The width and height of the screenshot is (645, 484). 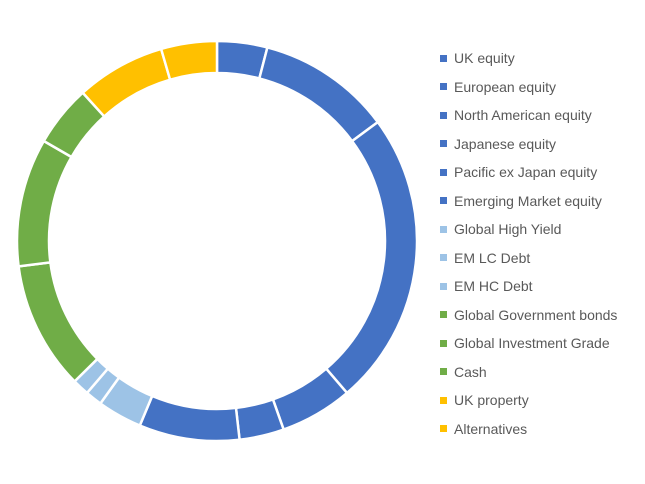 What do you see at coordinates (526, 172) in the screenshot?
I see `legend-label: Pacific ex Japan equity` at bounding box center [526, 172].